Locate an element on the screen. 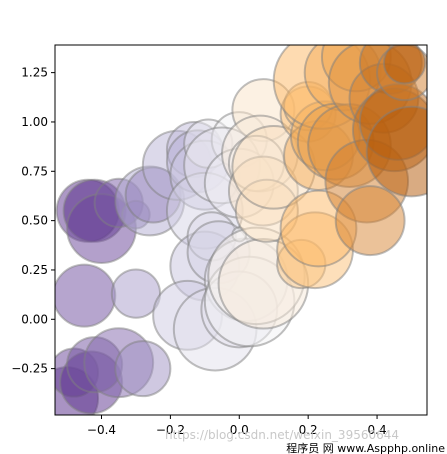 Image resolution: width=447 pixels, height=454 pixels. x-tick-label: −0.4 is located at coordinates (101, 430).